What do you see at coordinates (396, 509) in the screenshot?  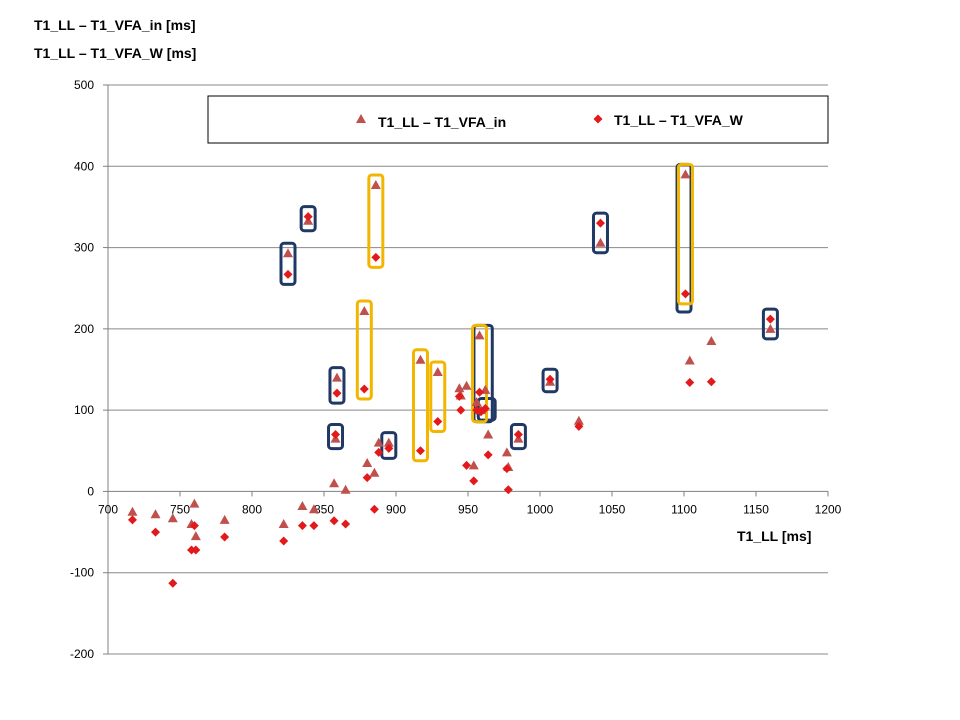 I see `x-tick-label-900: 900` at bounding box center [396, 509].